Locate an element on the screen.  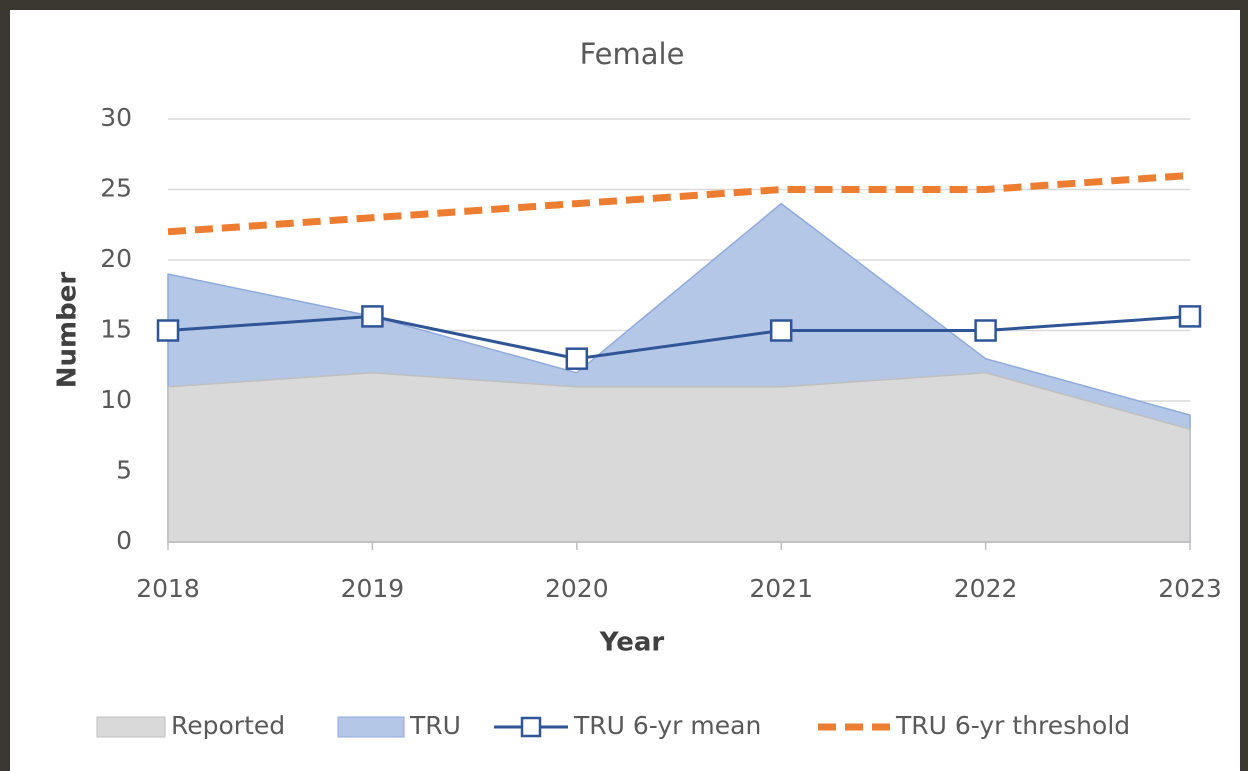
legend-label: Reported is located at coordinates (228, 725).